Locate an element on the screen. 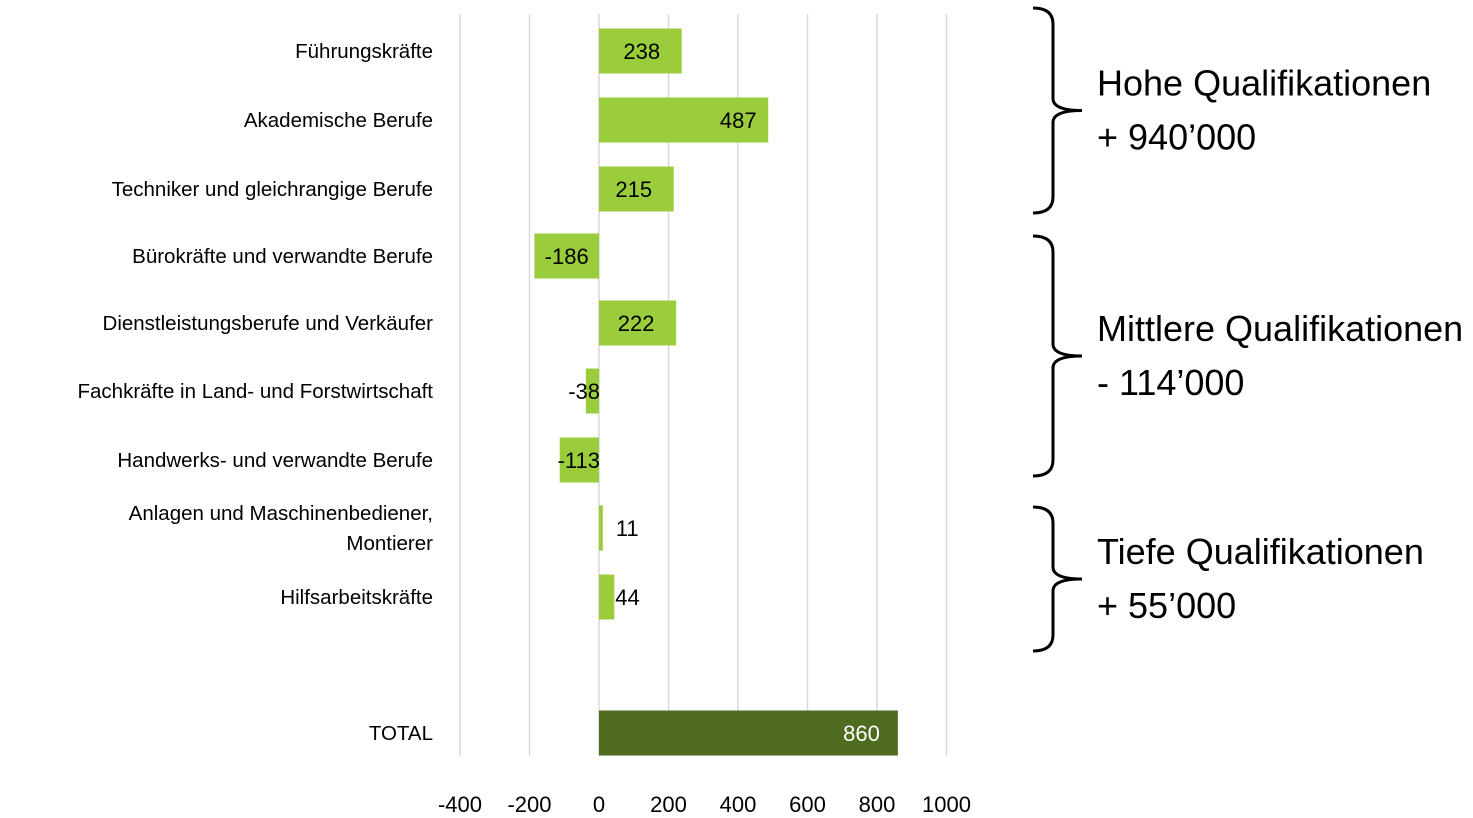  bar-value-label: 222 is located at coordinates (636, 323).